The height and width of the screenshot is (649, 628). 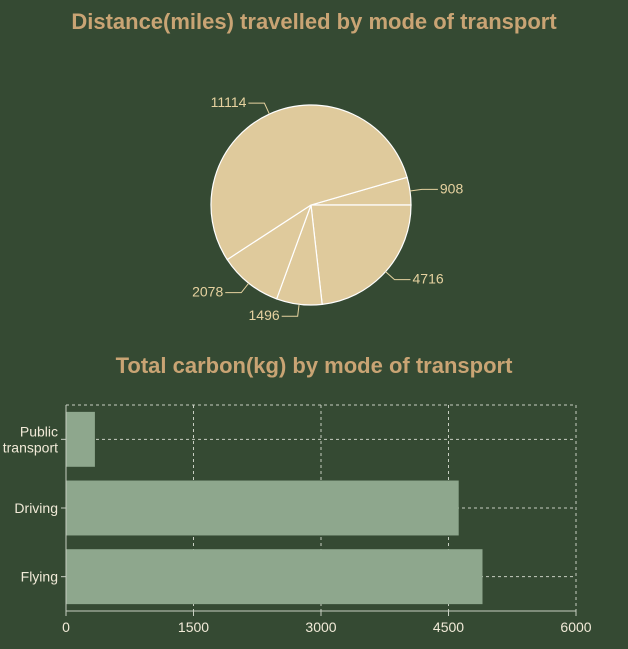 I want to click on pie-slice-label: 1496, so click(x=264, y=315).